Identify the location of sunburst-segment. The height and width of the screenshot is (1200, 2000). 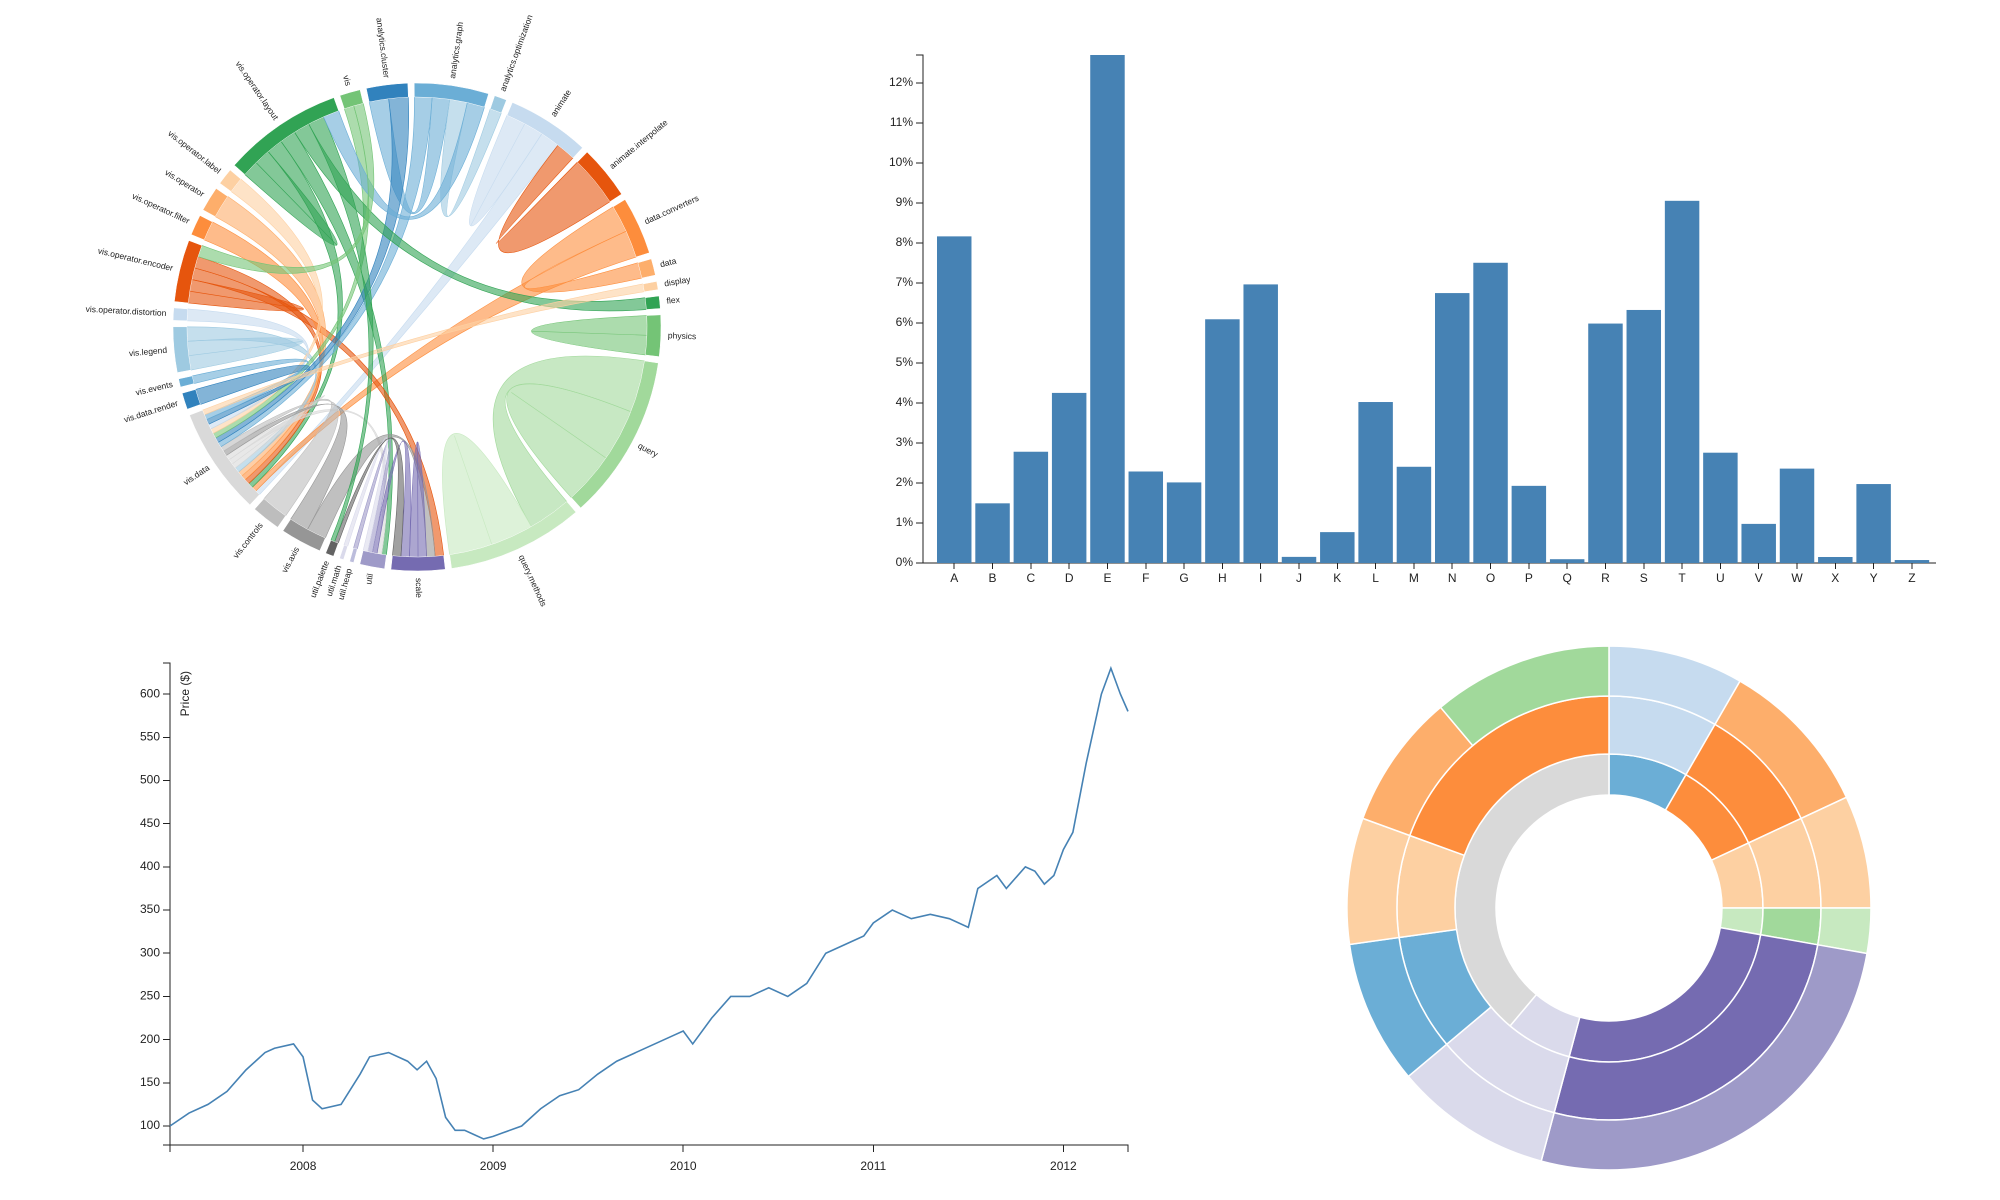
(1524, 696).